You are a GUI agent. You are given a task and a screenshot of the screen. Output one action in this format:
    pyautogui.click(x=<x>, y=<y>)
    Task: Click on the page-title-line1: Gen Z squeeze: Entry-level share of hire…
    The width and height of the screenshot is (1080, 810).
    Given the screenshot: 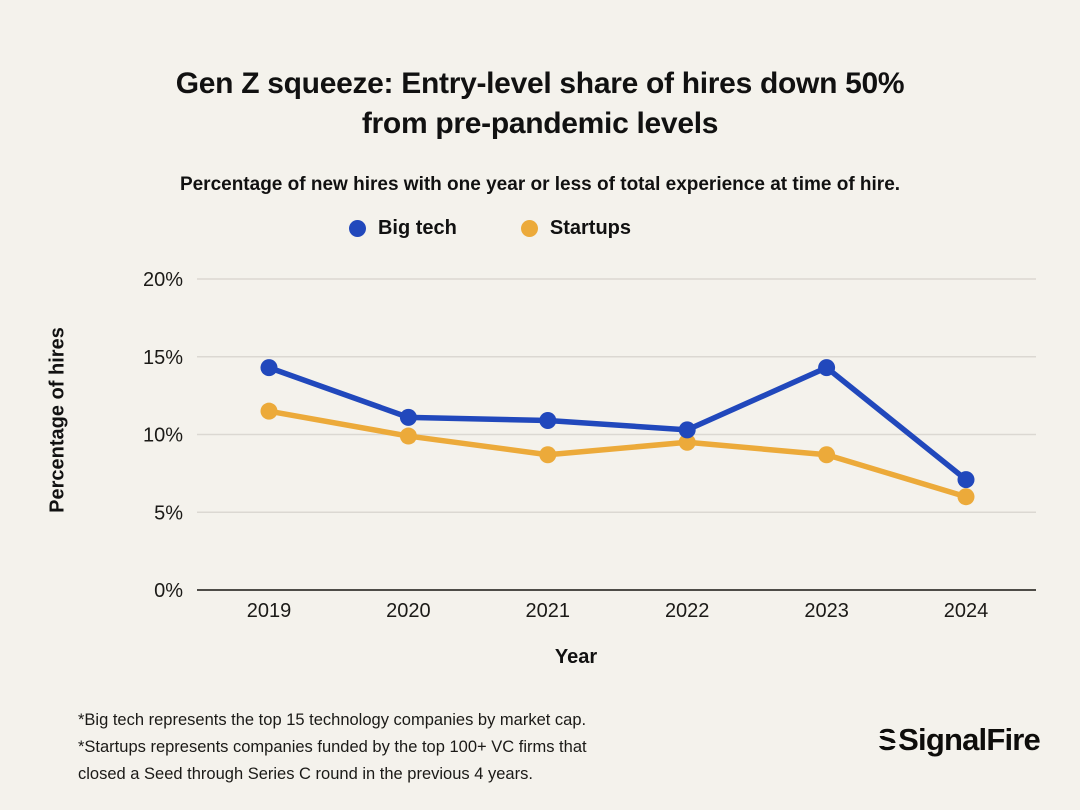 What is the action you would take?
    pyautogui.click(x=540, y=84)
    